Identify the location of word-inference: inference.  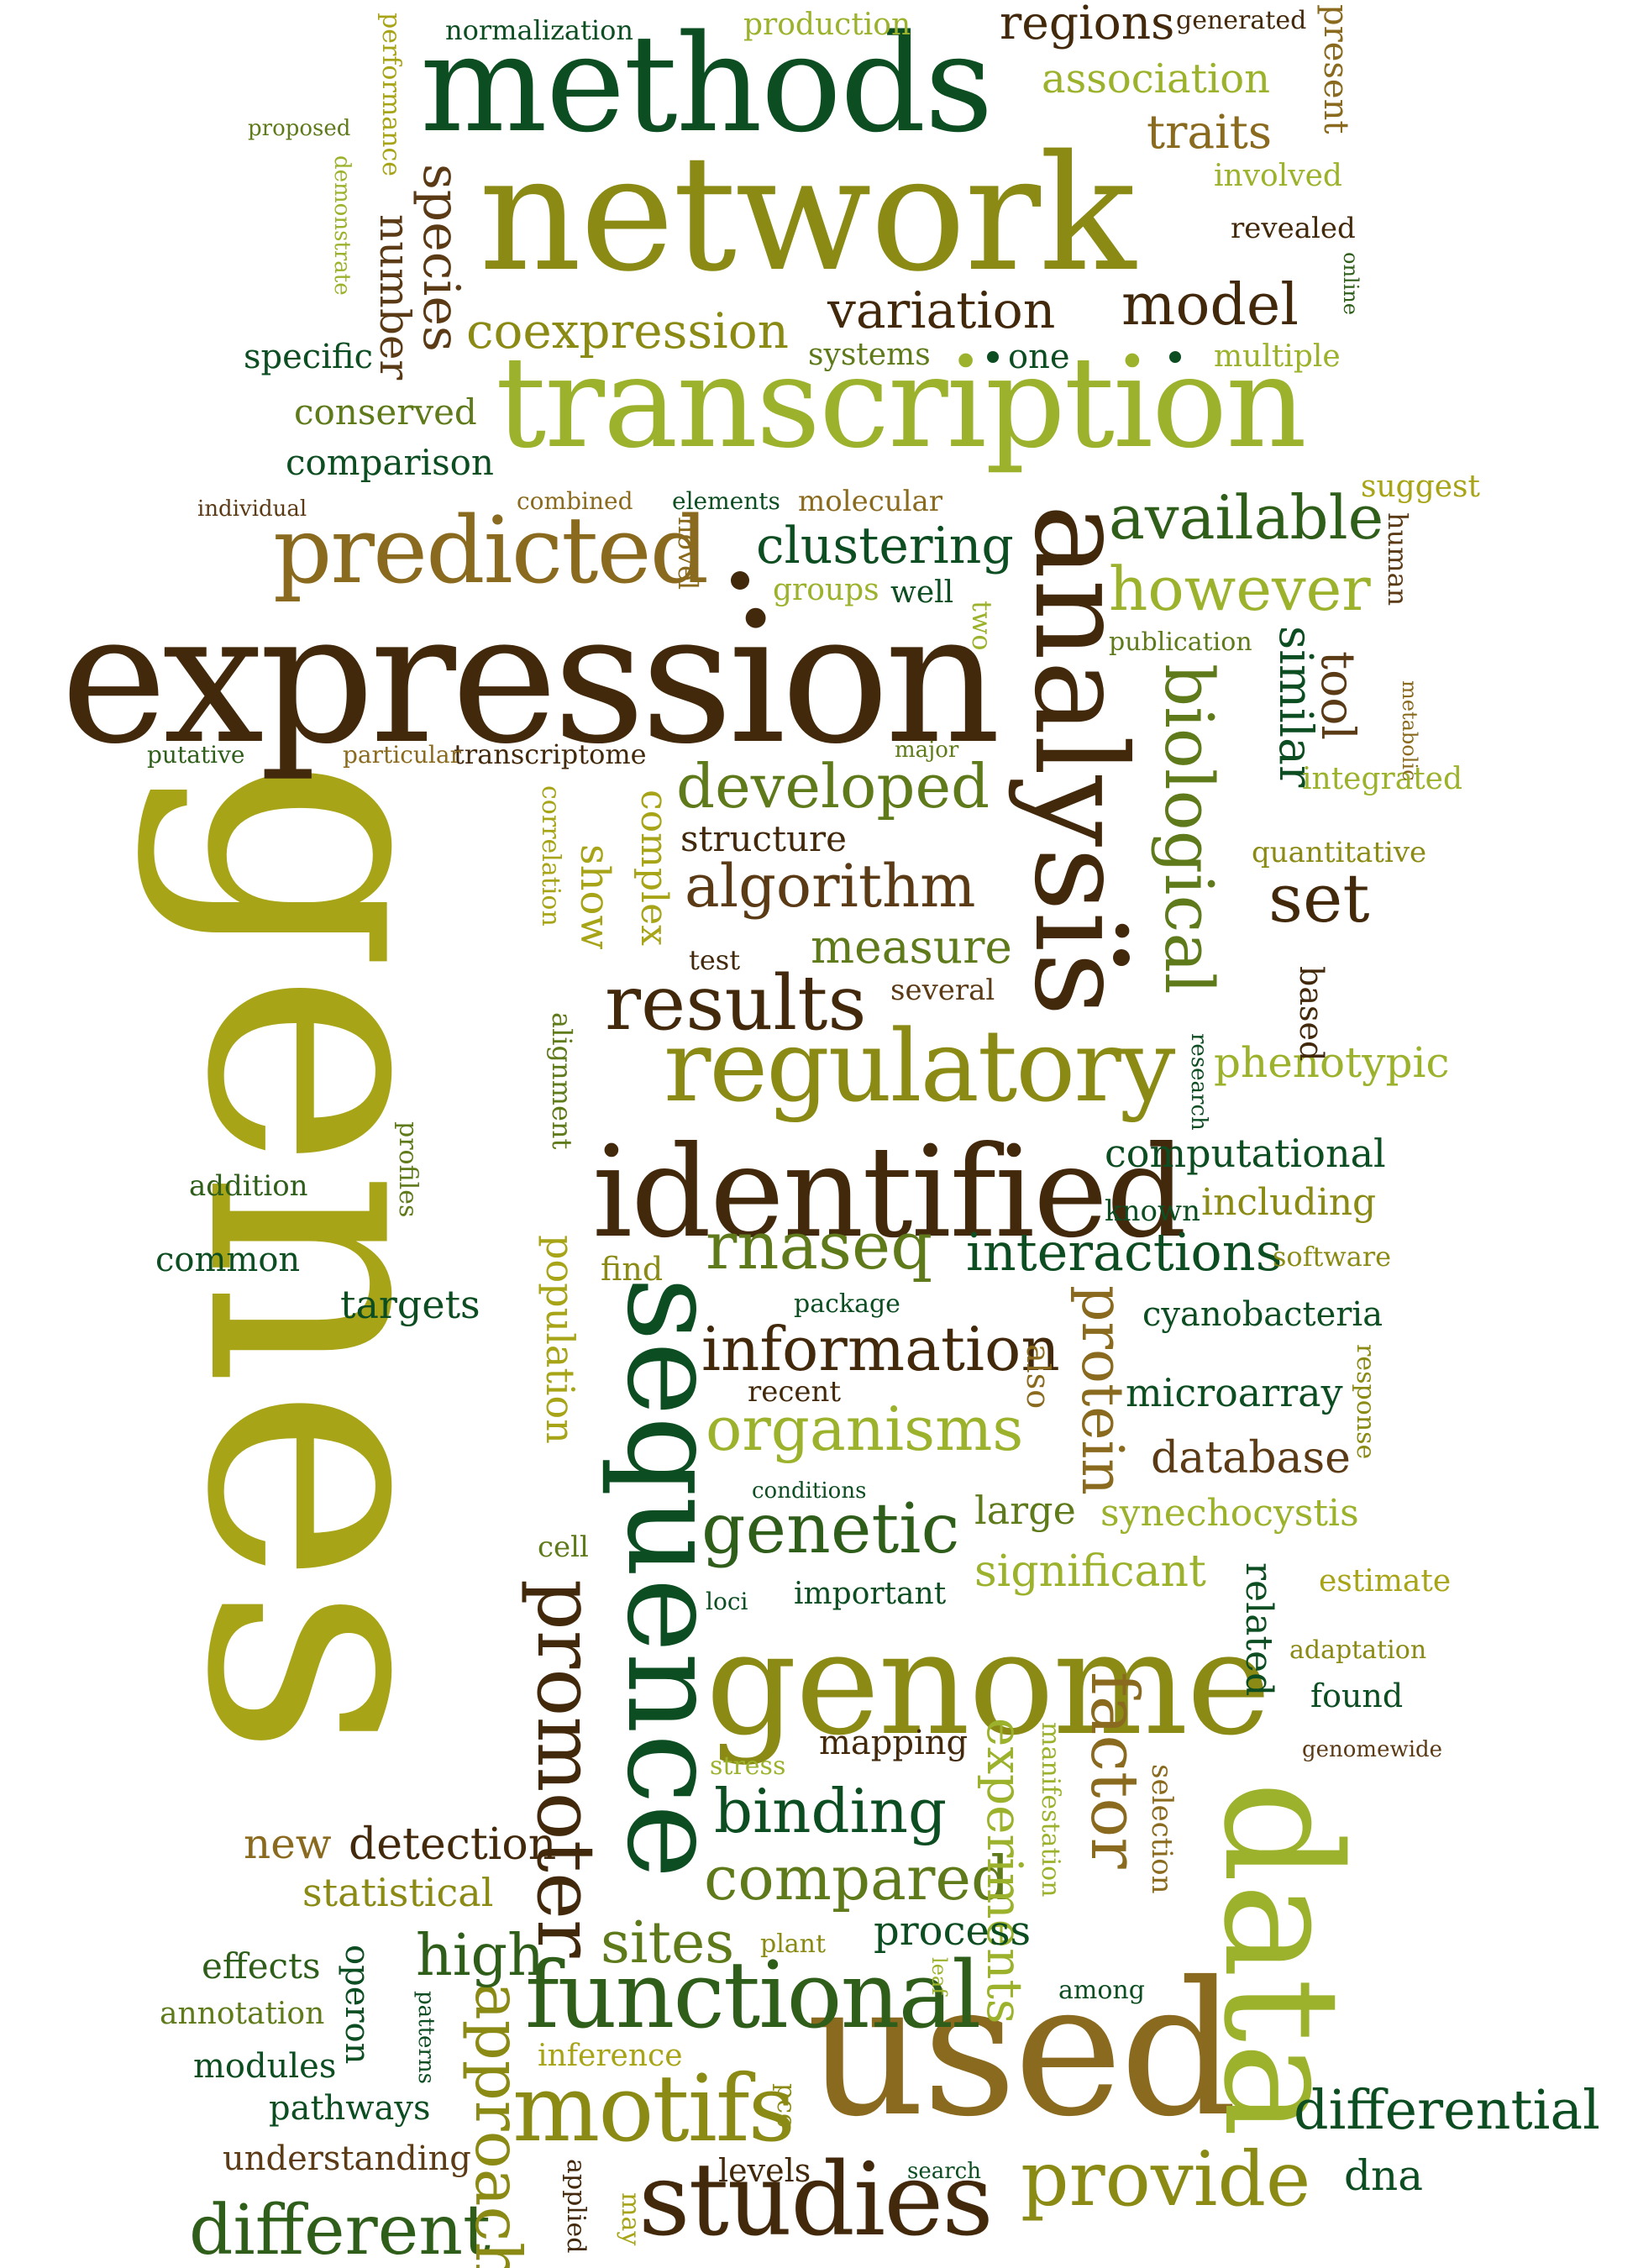
(610, 2056).